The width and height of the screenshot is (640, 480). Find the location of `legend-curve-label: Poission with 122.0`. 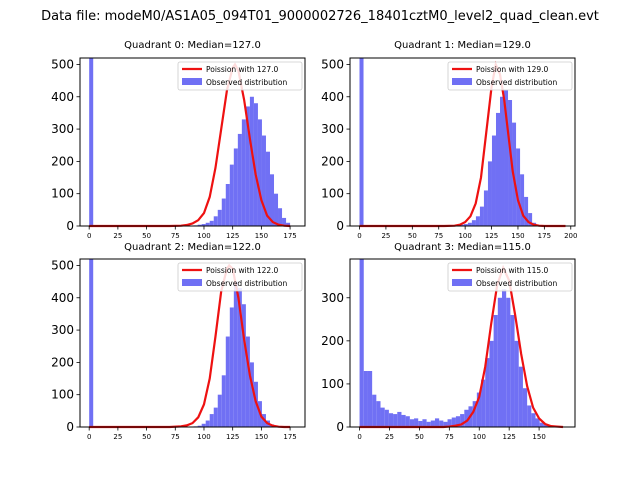

legend-curve-label: Poission with 122.0 is located at coordinates (242, 270).